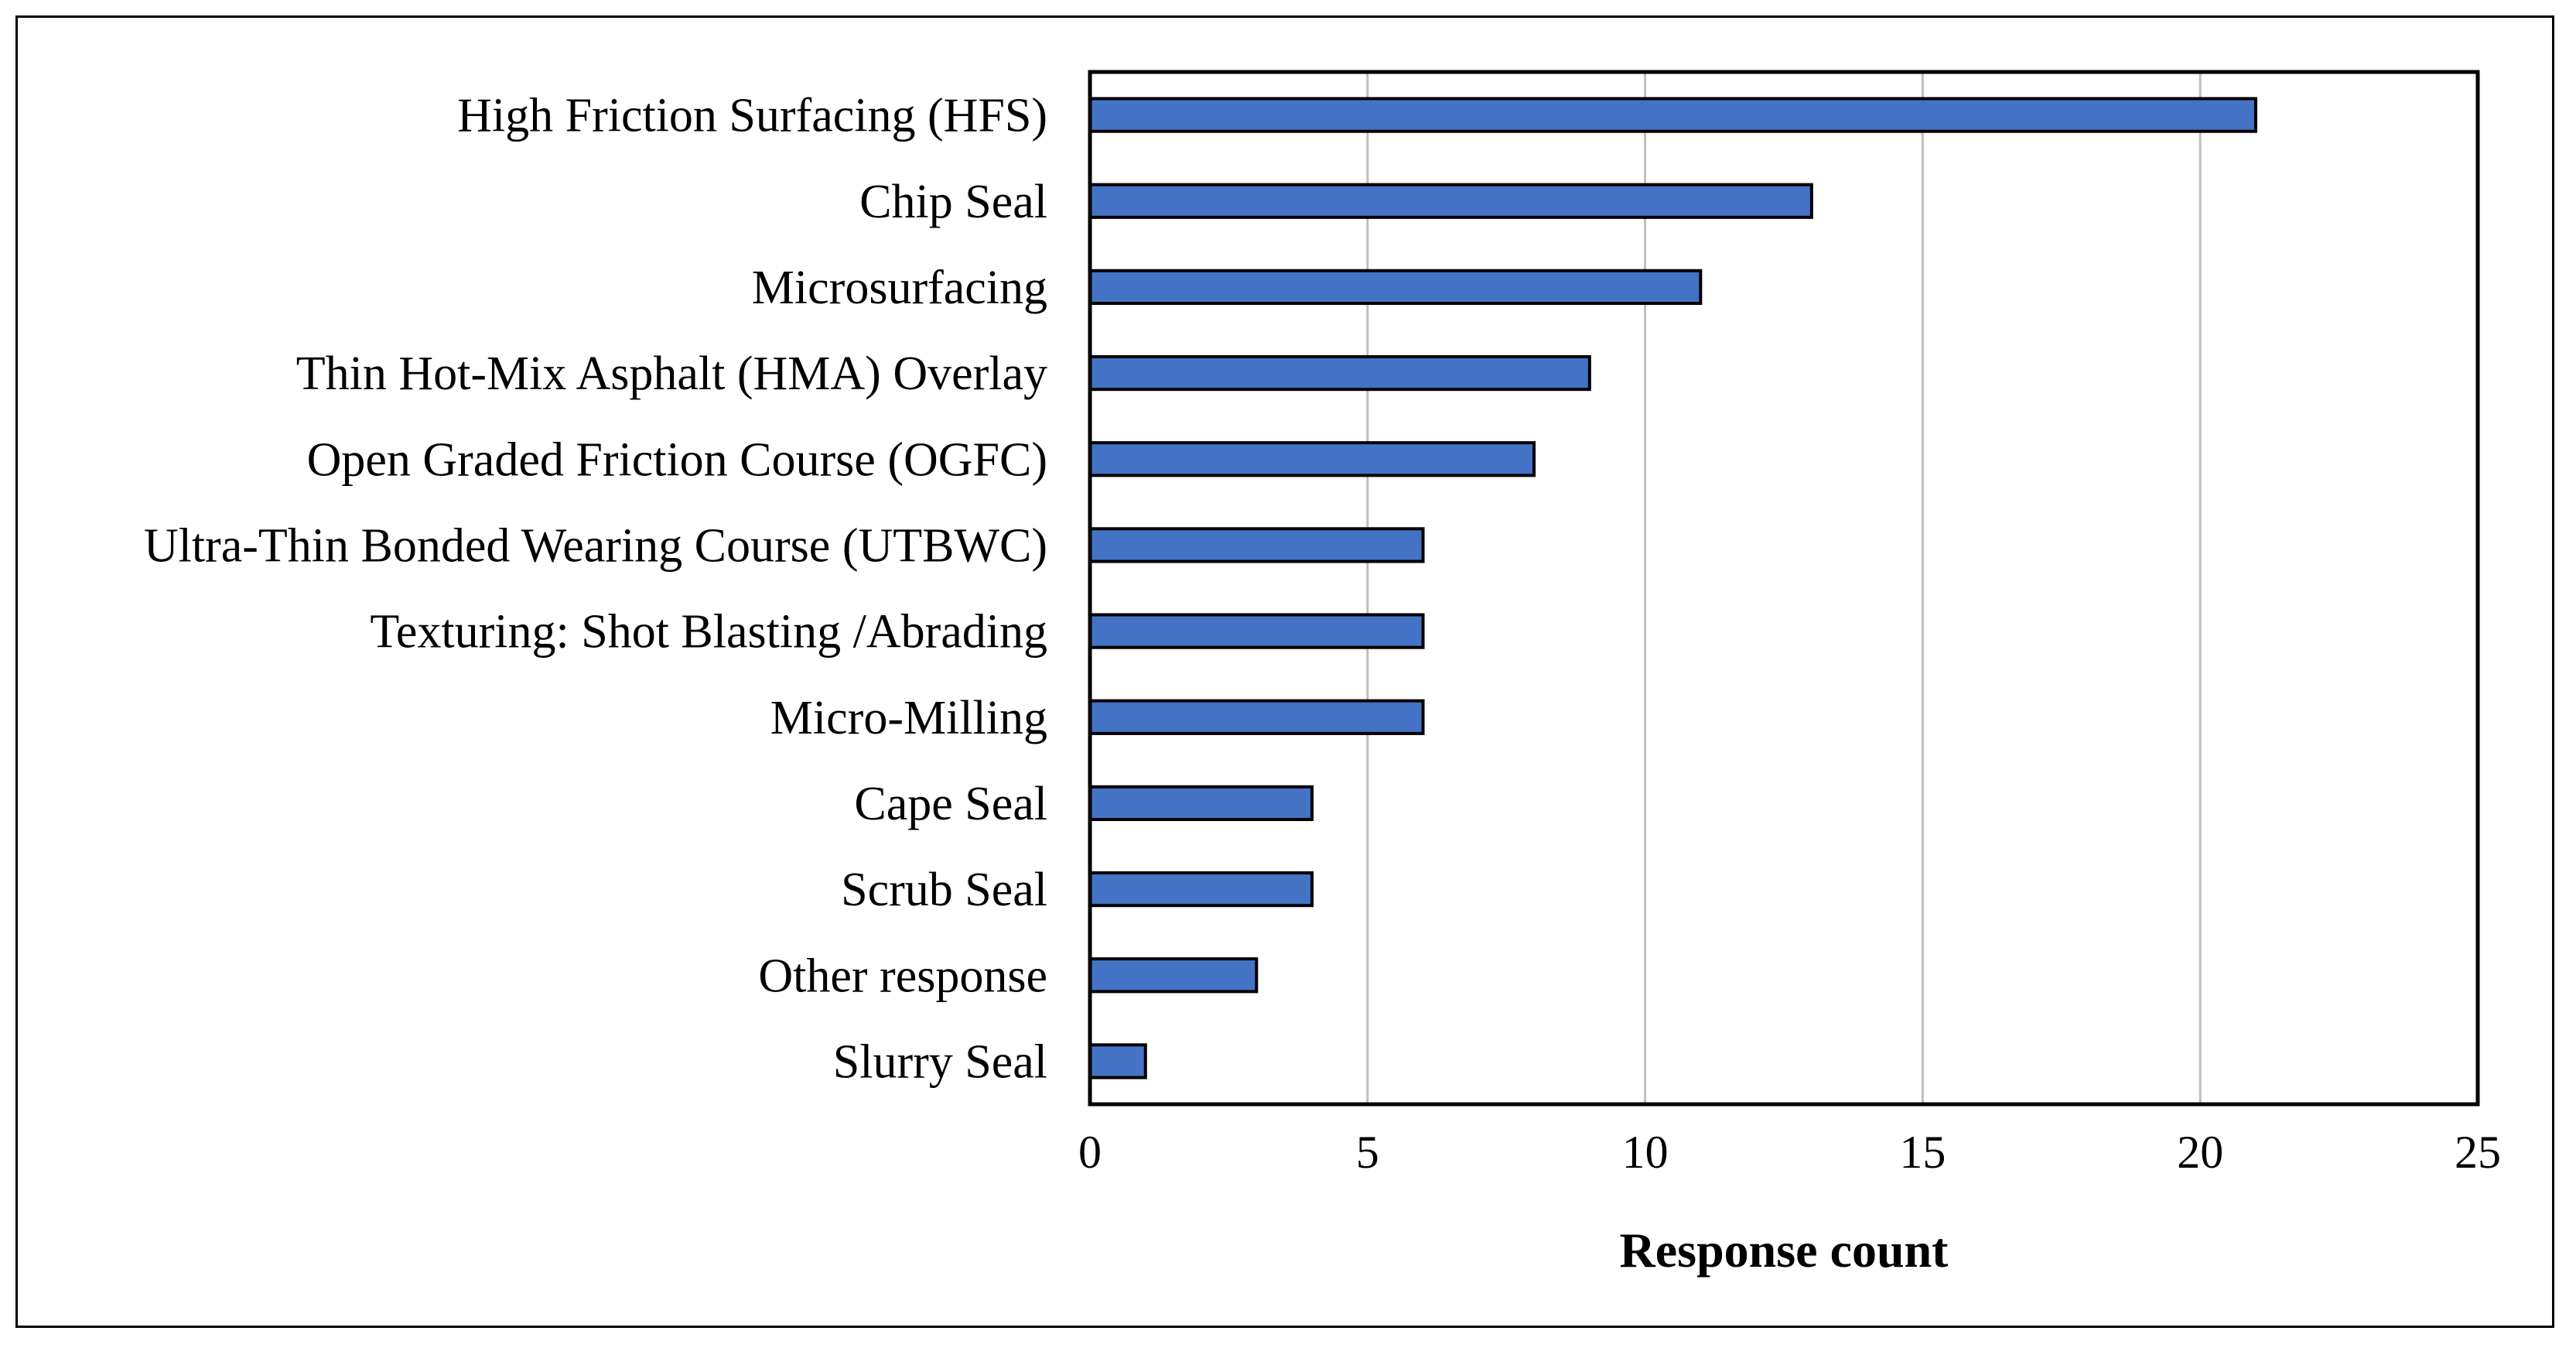 This screenshot has width=2576, height=1348. I want to click on category-label: Chip Seal, so click(953, 202).